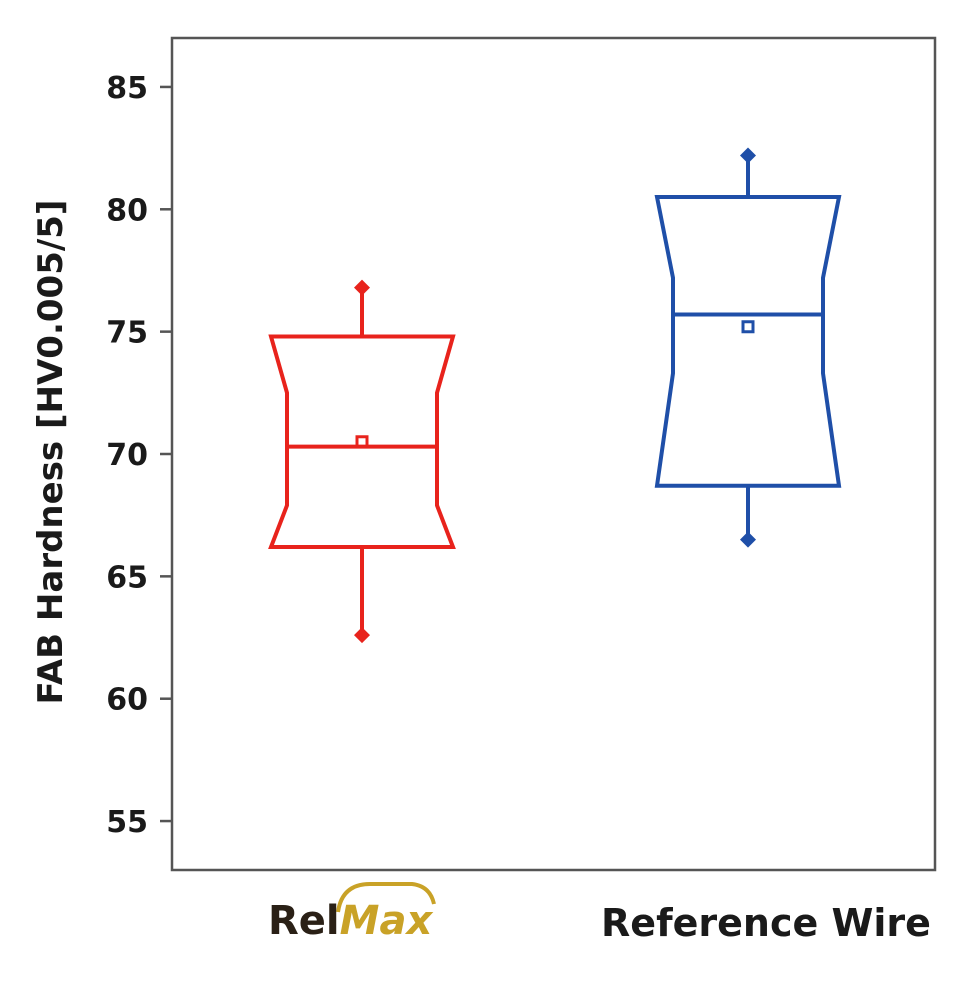 Image resolution: width=957 pixels, height=981 pixels. I want to click on y-axis: 55 60 65 70 75 80 85, so click(139, 455).